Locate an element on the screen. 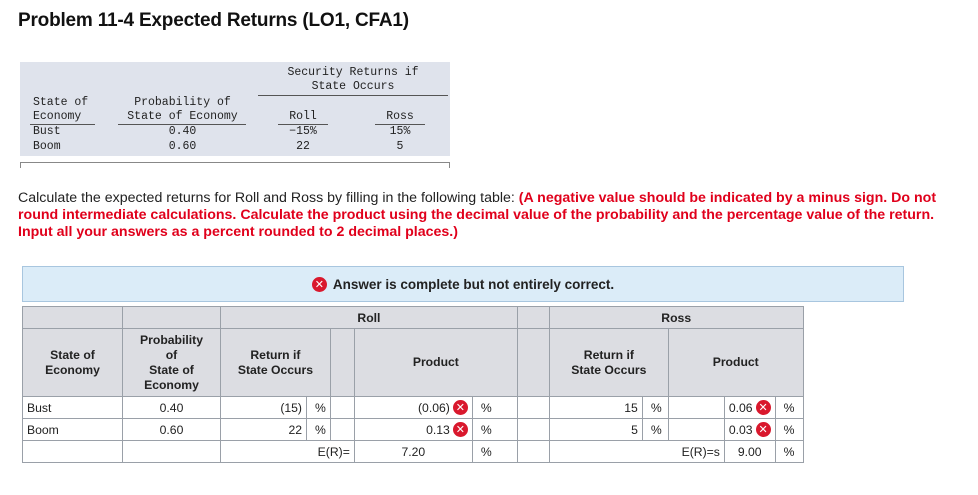 The height and width of the screenshot is (495, 978). row-bust-prob-cell: 0.40 is located at coordinates (171, 407).